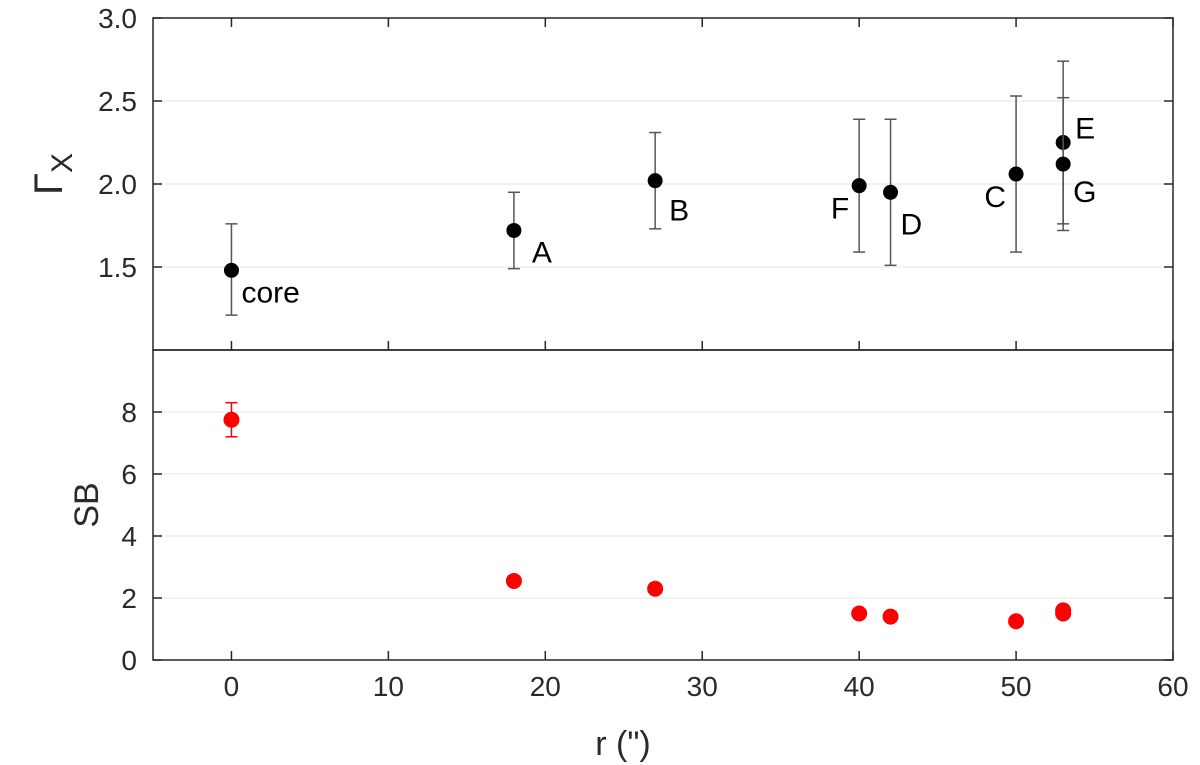  Describe the element at coordinates (542, 252) in the screenshot. I see `gamma-point-label: A` at that location.